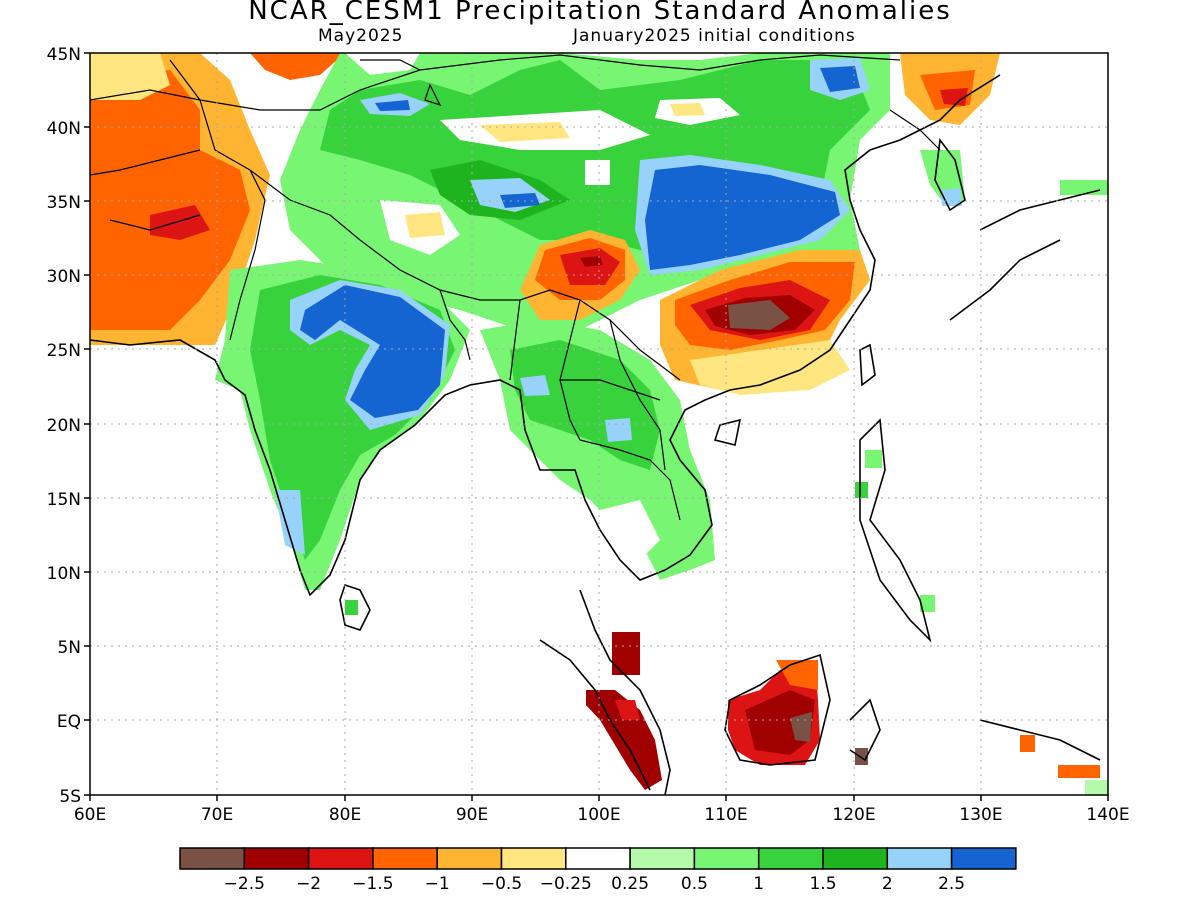  I want to click on colorbar-label: 1, so click(758, 884).